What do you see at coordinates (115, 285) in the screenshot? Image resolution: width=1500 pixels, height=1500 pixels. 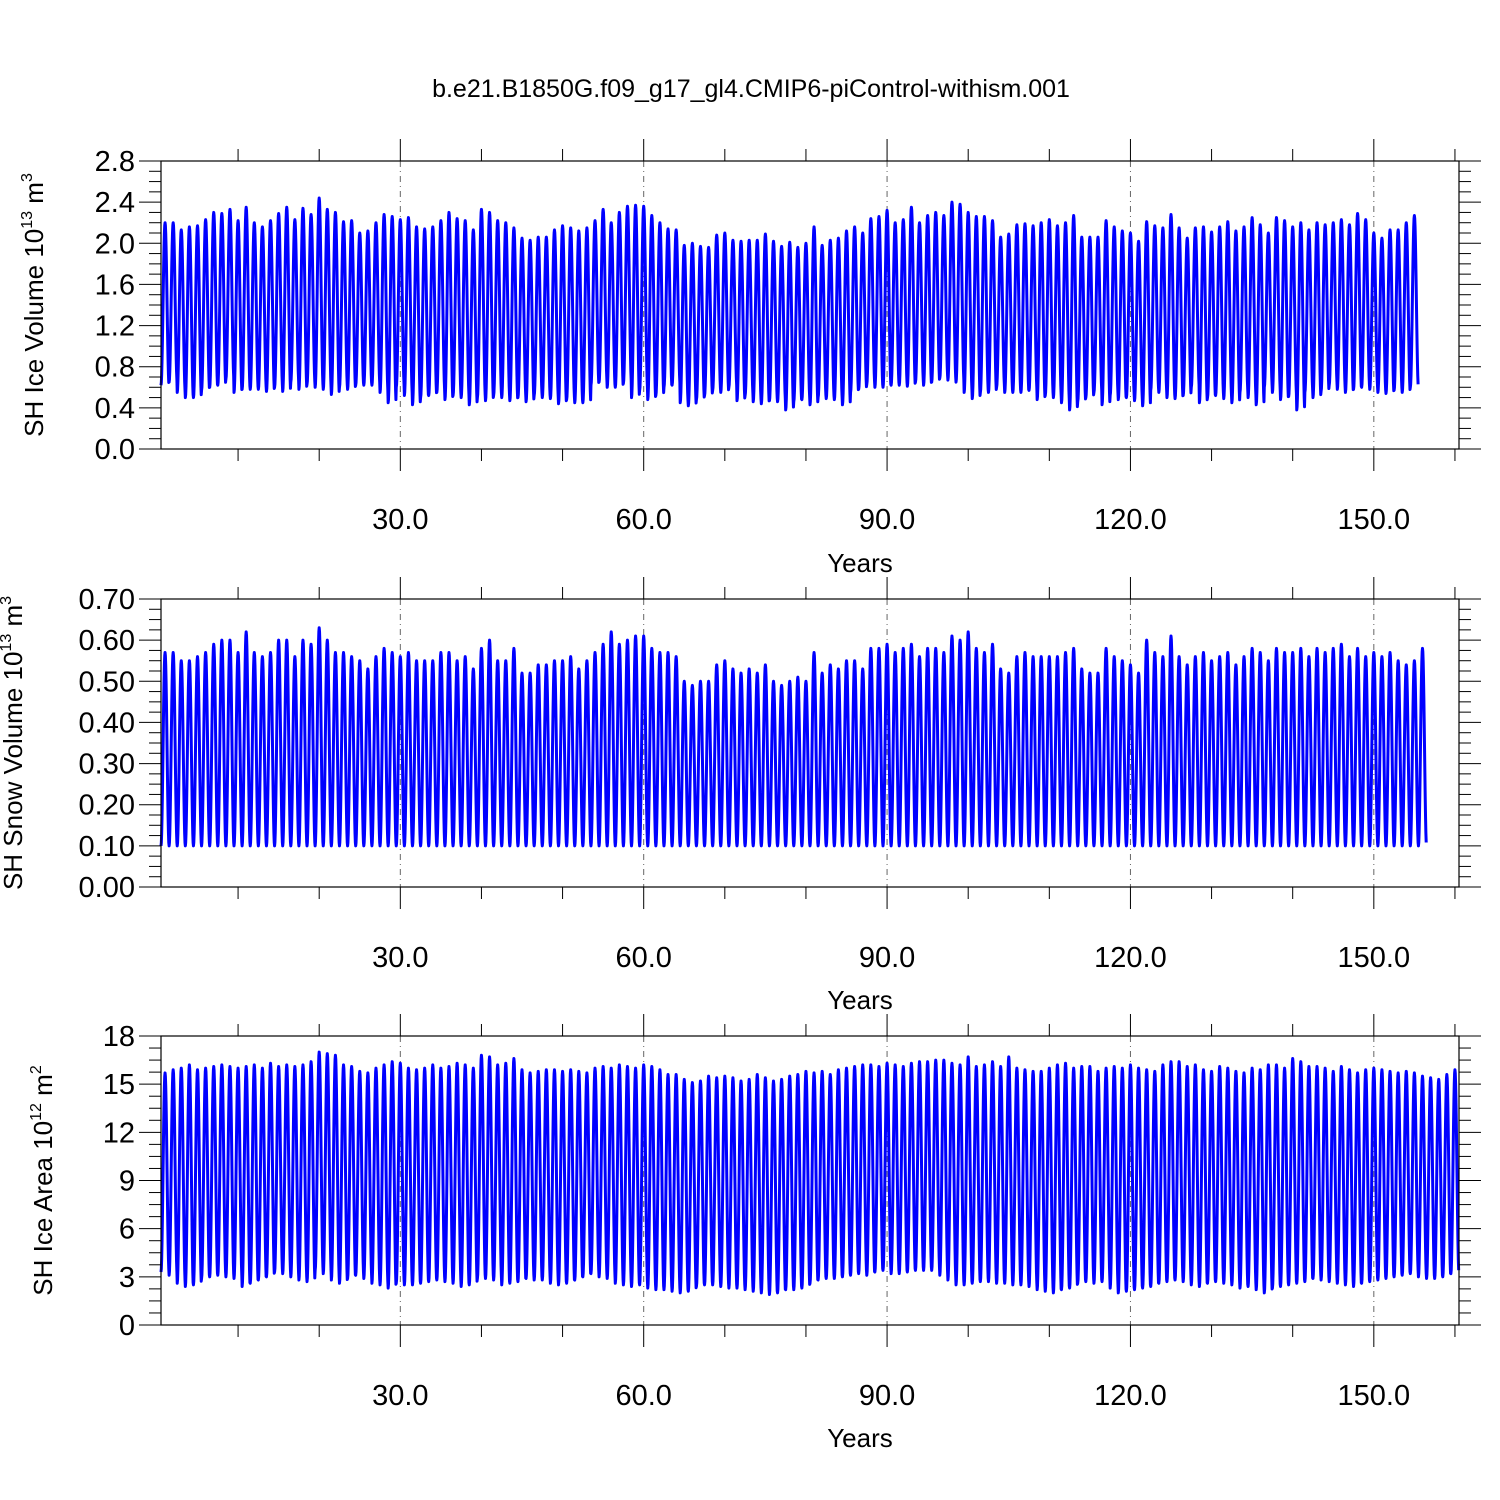 I see `y-tick-label: 1.6` at bounding box center [115, 285].